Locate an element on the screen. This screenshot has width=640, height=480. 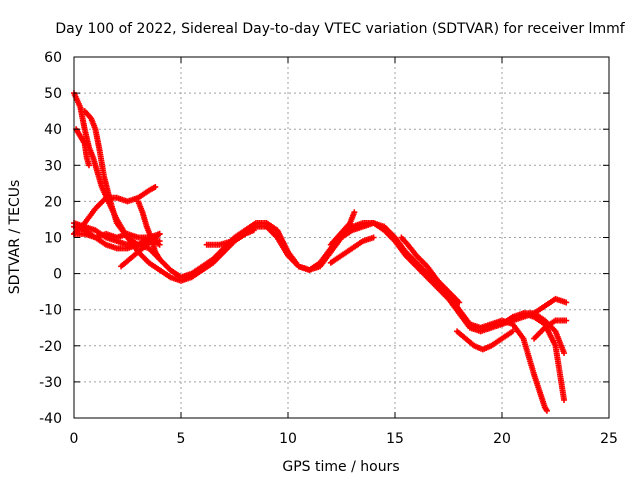
y-tick-label: -10 is located at coordinates (50, 311).